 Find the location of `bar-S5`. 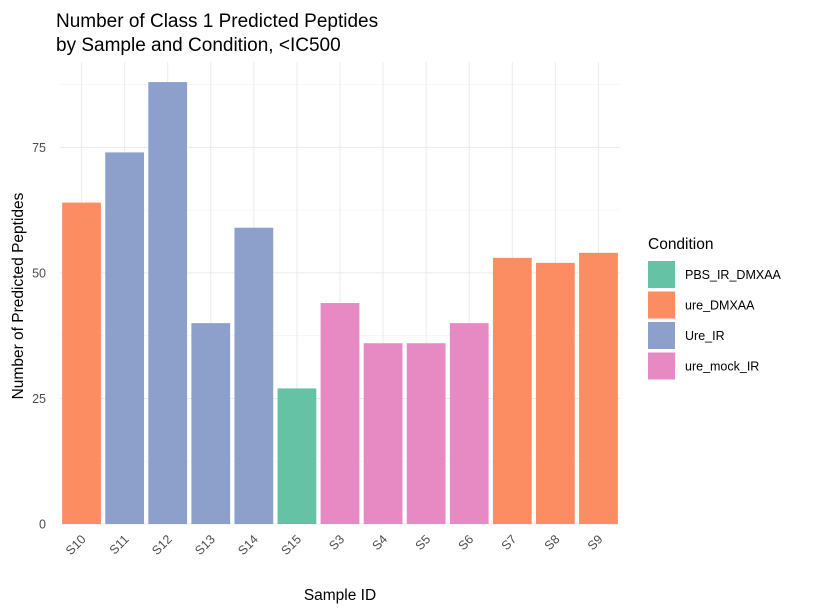

bar-S5 is located at coordinates (426, 433).